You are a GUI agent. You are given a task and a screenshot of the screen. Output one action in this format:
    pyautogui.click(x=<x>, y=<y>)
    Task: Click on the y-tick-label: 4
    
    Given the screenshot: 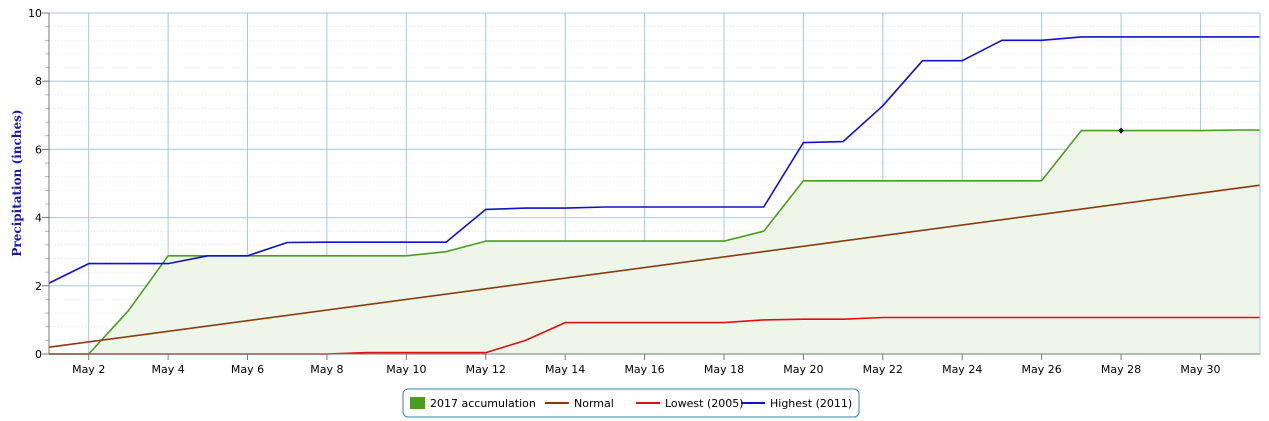 What is the action you would take?
    pyautogui.click(x=38, y=218)
    